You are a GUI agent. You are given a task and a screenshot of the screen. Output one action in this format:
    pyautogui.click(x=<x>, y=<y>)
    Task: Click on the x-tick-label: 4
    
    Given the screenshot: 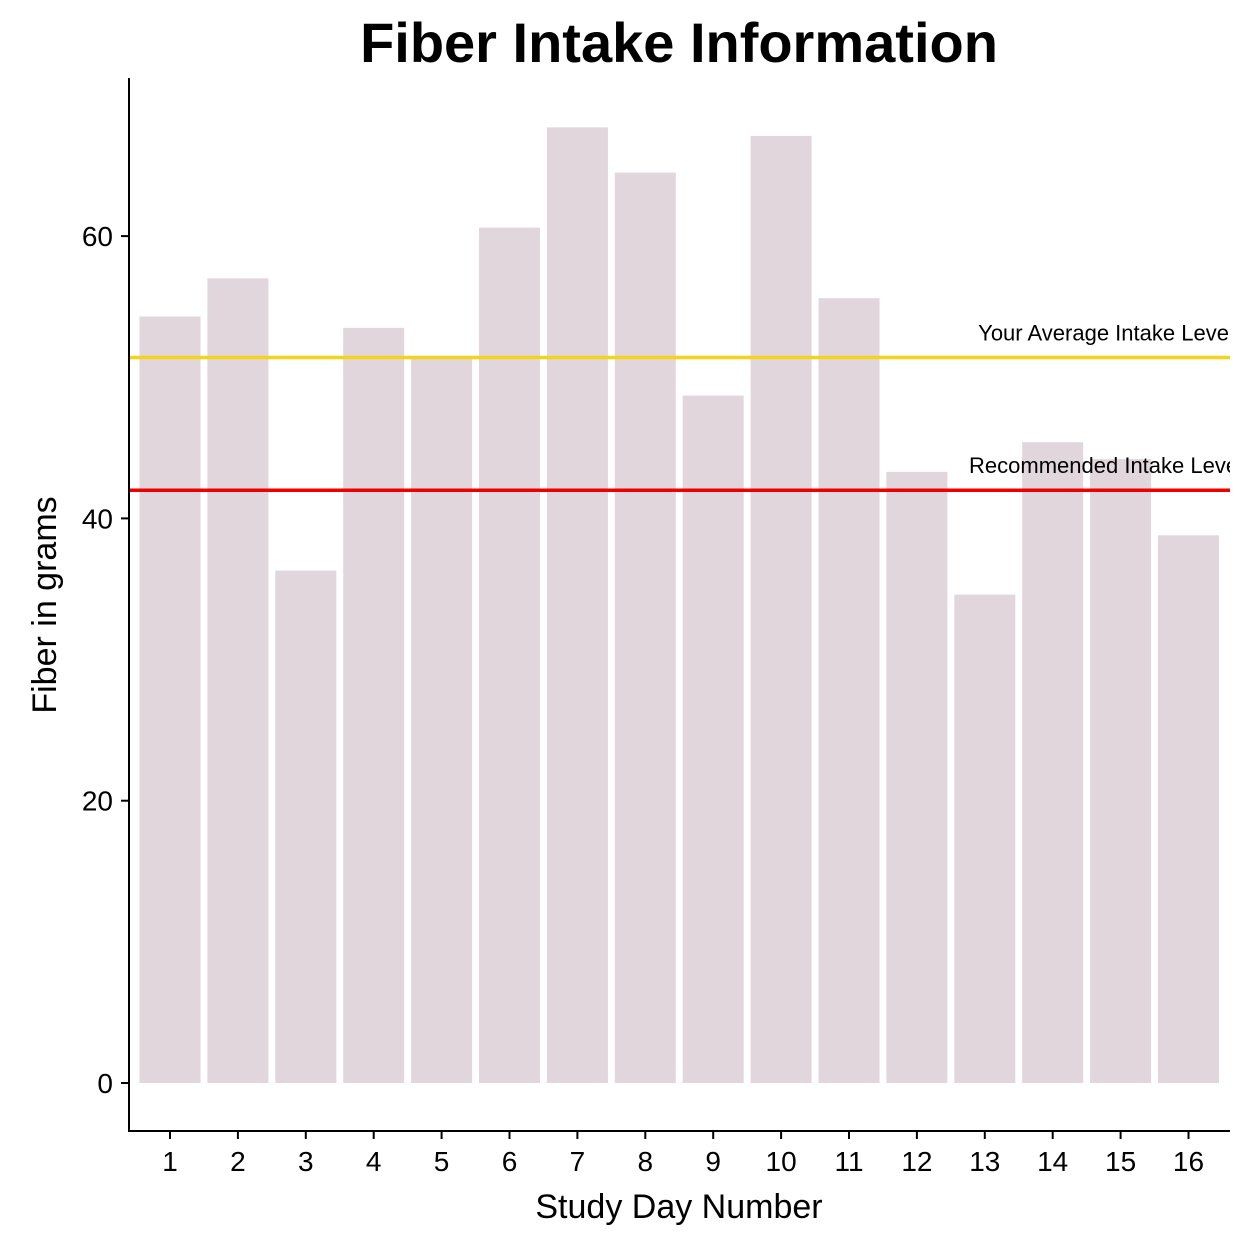 What is the action you would take?
    pyautogui.click(x=374, y=1161)
    